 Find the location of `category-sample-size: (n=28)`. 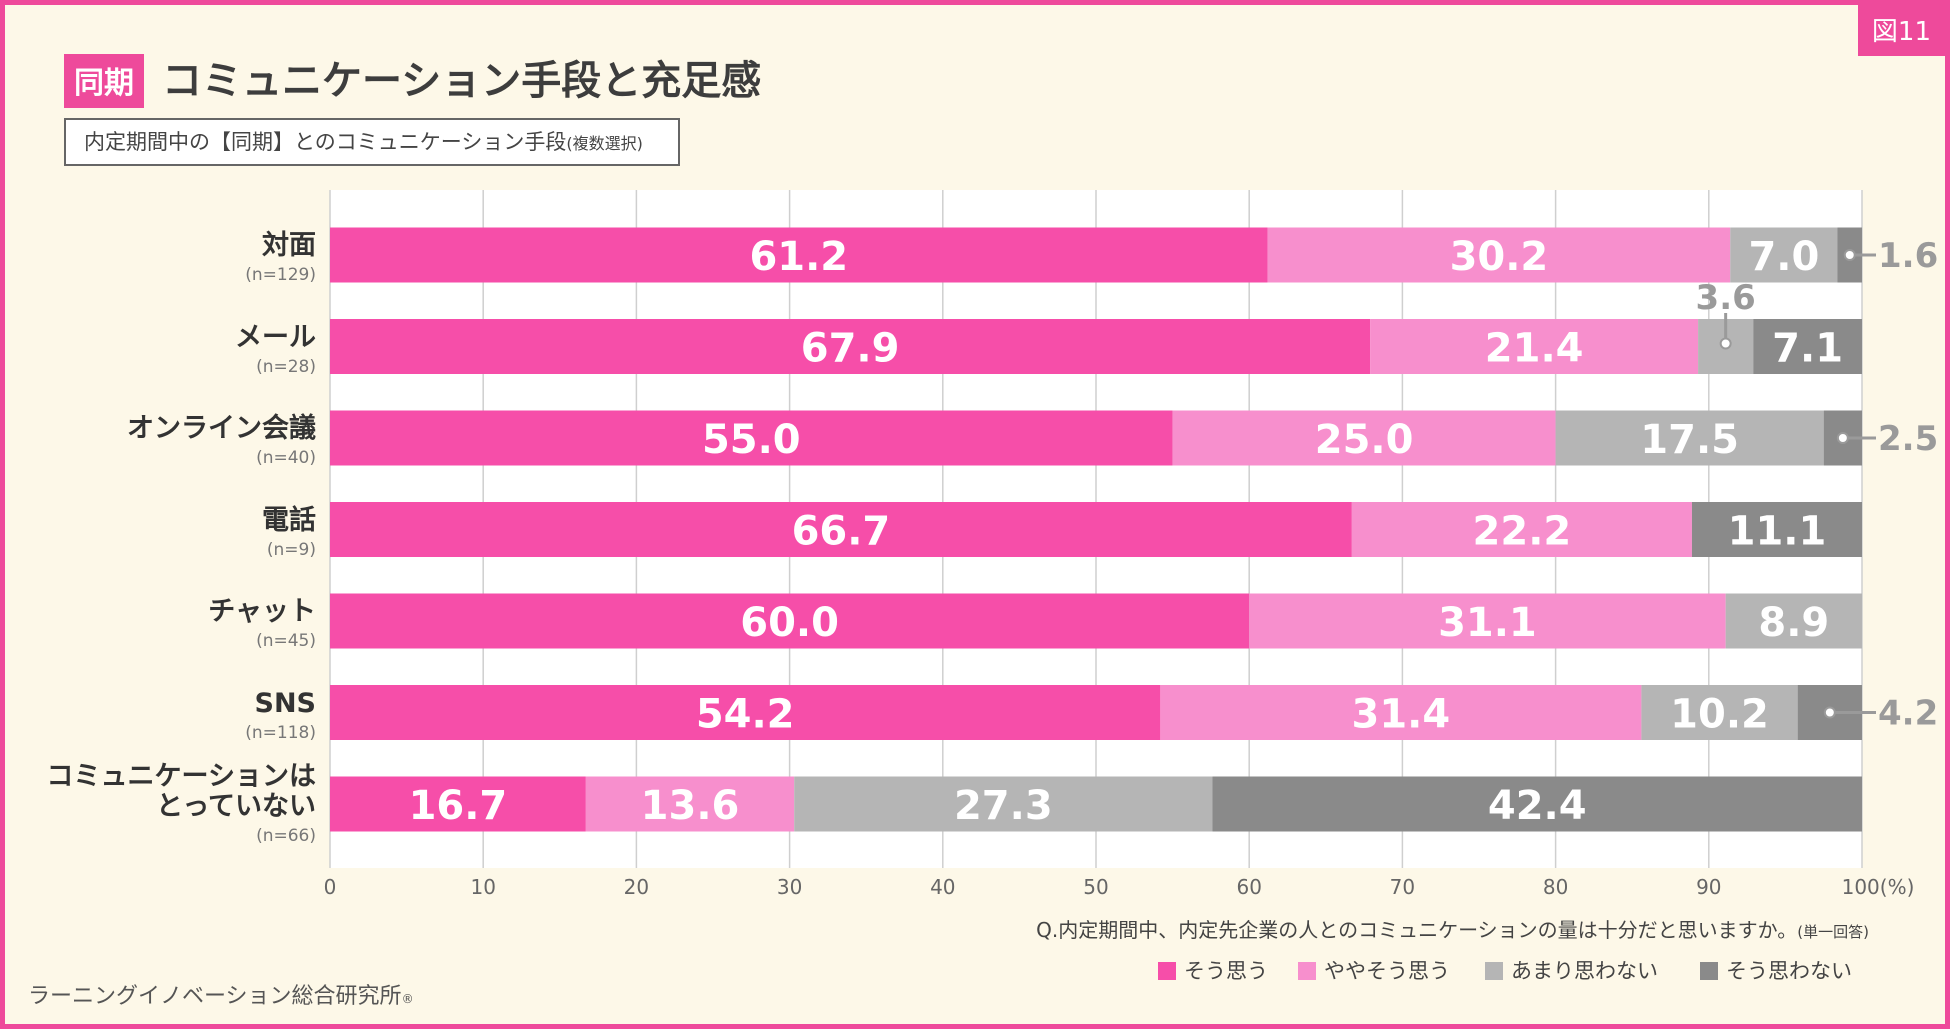

category-sample-size: (n=28) is located at coordinates (286, 366).